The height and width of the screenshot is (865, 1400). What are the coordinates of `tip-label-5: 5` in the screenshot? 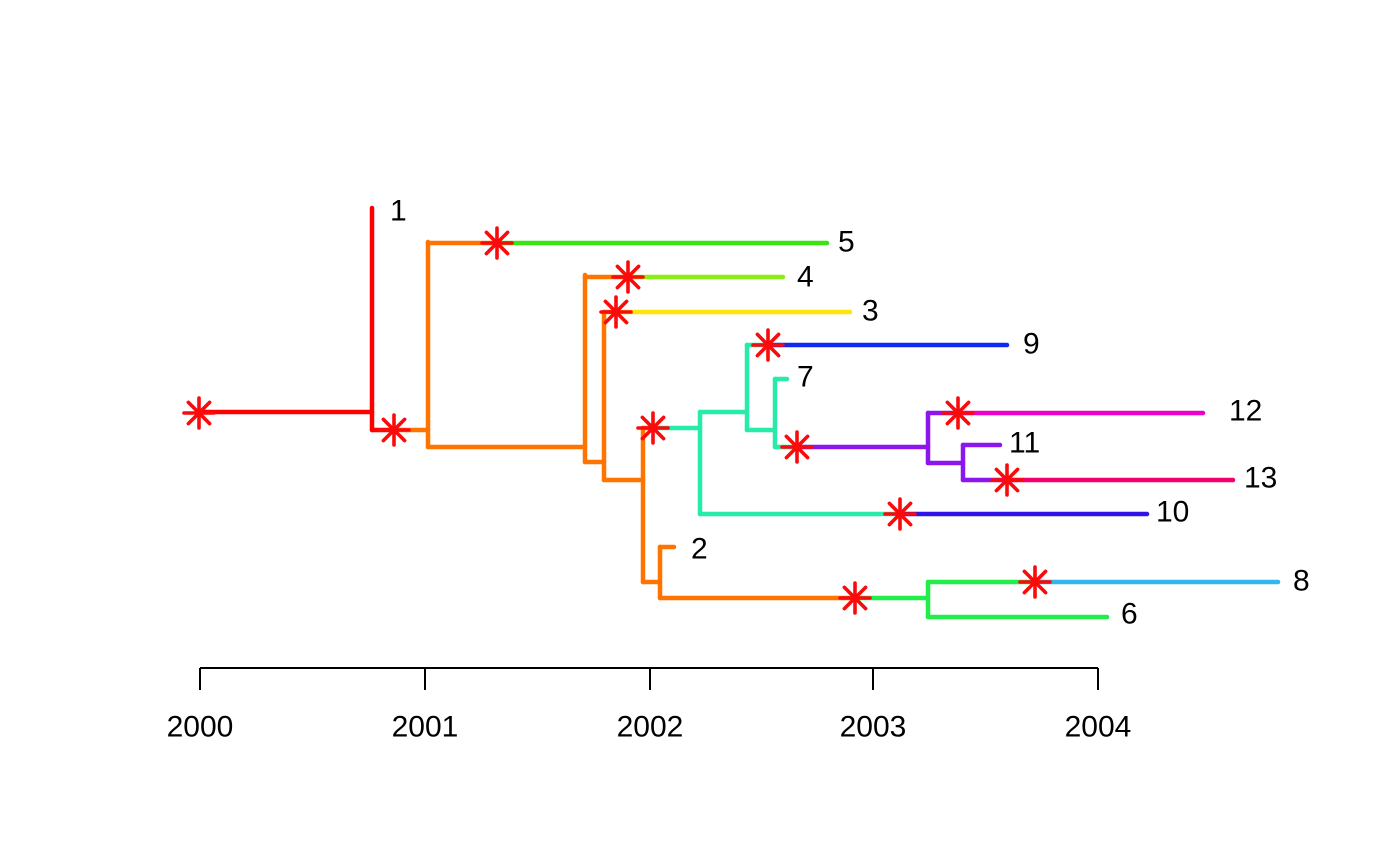 It's located at (846, 242).